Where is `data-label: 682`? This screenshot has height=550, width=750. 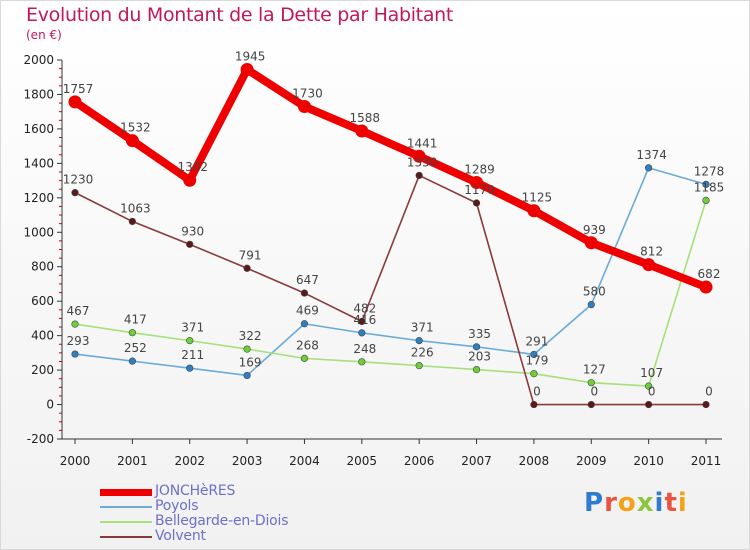 data-label: 682 is located at coordinates (709, 274).